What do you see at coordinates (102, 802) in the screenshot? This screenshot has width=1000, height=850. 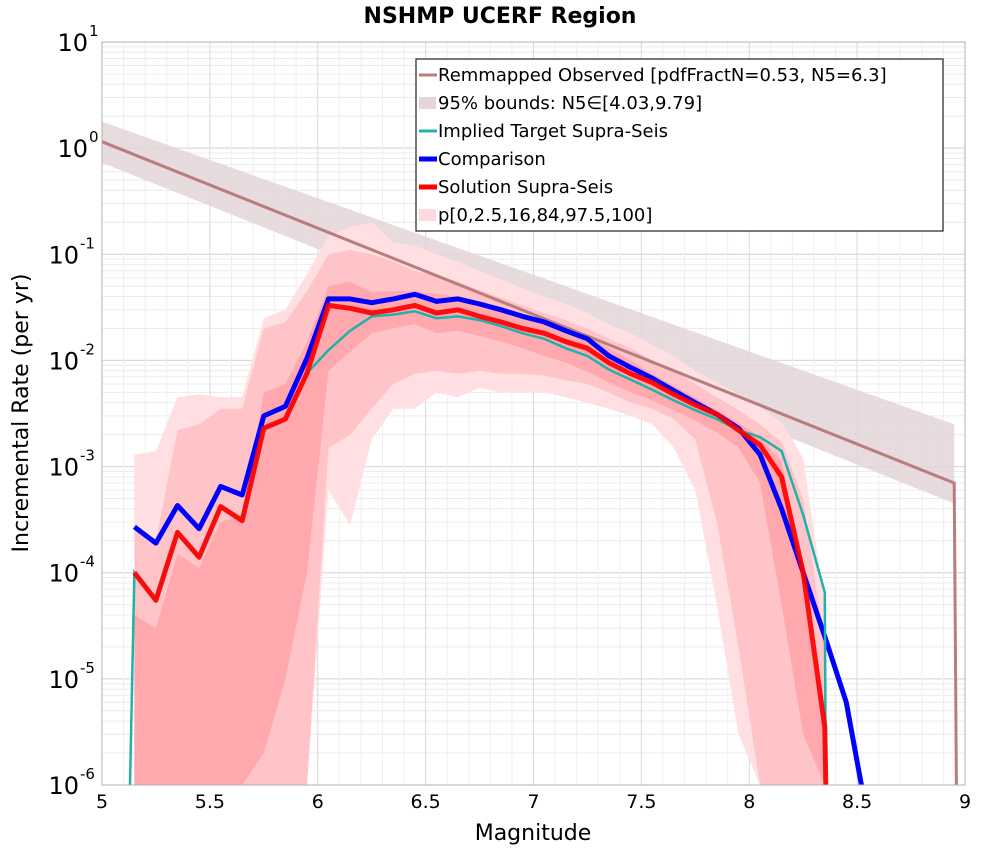 I see `x-tick-label: 5` at bounding box center [102, 802].